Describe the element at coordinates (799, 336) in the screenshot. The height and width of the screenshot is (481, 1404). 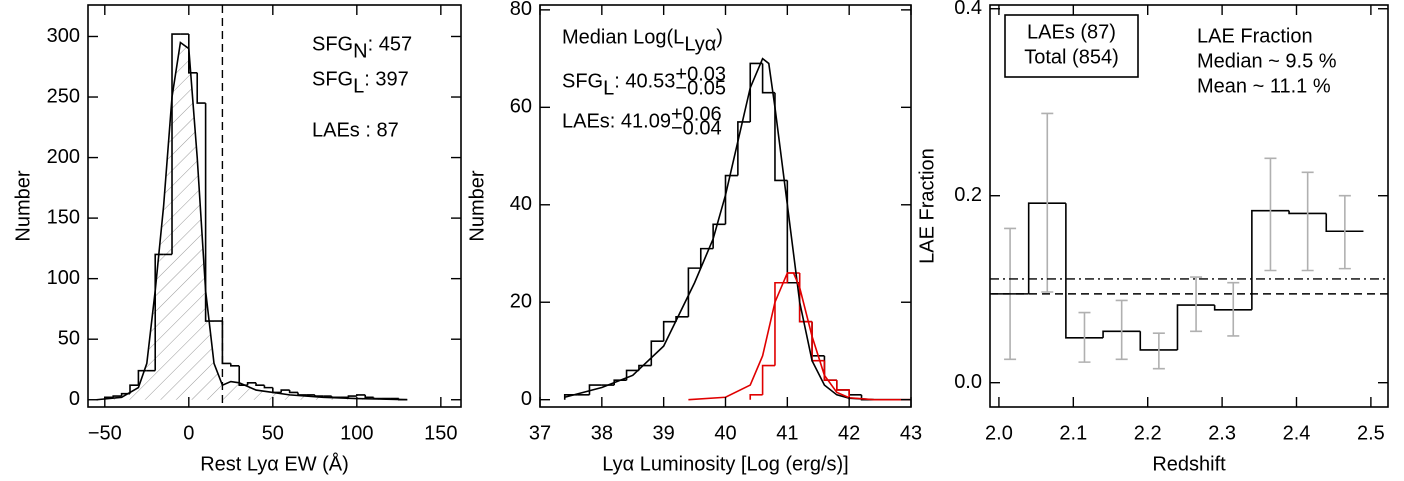
I see `fit-curve` at that location.